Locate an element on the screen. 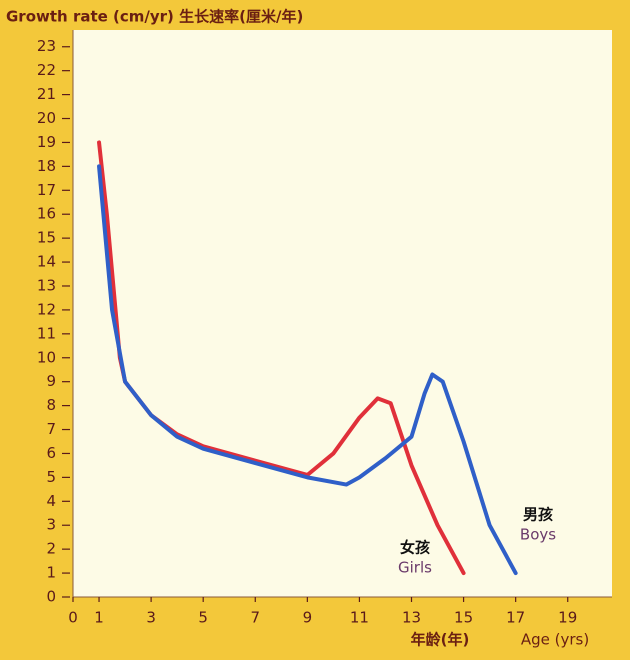 Image resolution: width=630 pixels, height=664 pixels. y-tick-label: 6 is located at coordinates (51, 453).